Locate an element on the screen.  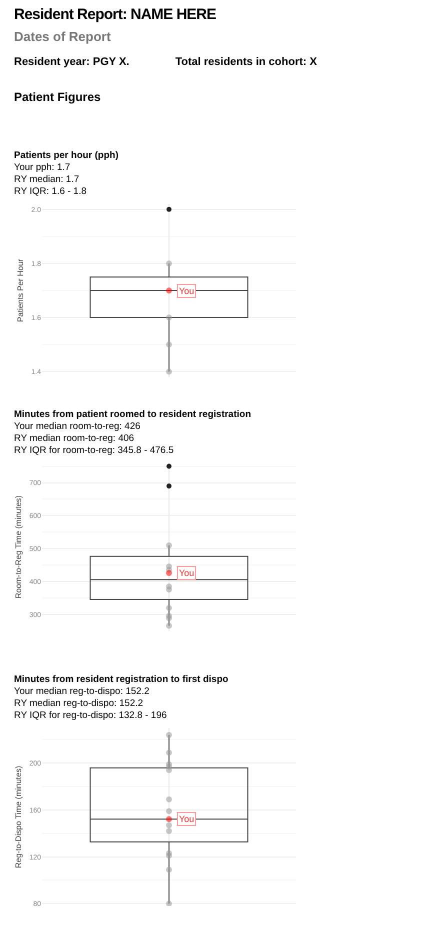
chart-title: Minutes from resident registration to first dispo is located at coordinates (122, 680).